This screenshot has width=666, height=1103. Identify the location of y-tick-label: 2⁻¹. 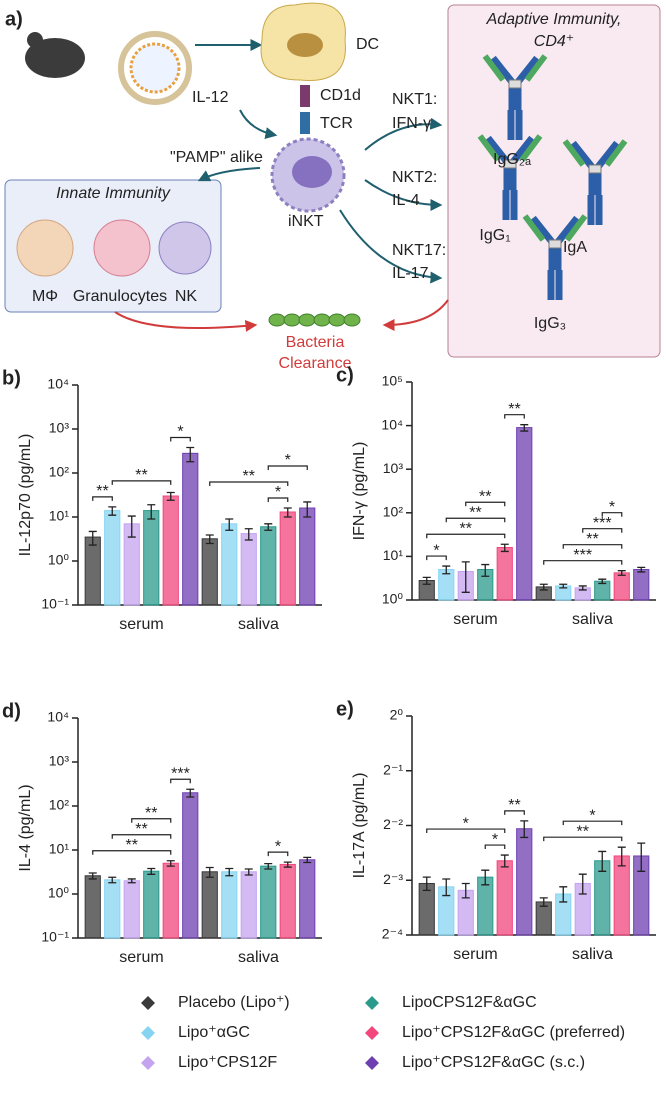
(393, 769).